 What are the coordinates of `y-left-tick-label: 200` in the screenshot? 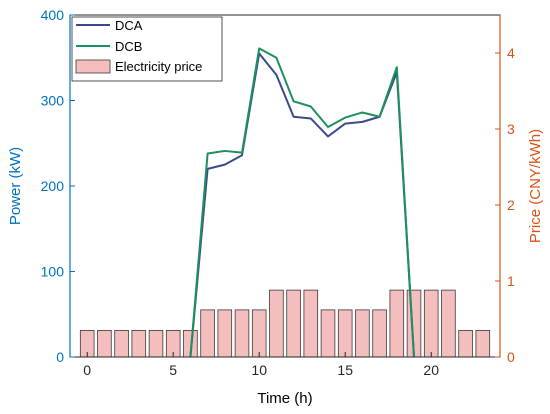 It's located at (53, 186).